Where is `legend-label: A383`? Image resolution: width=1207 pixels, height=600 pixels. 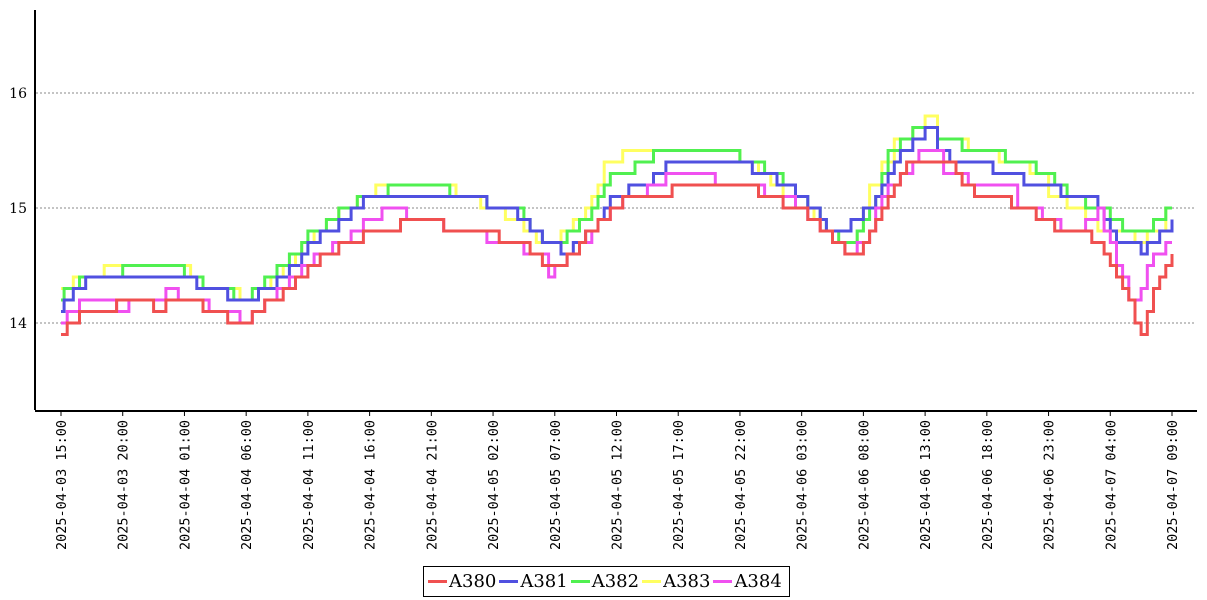
legend-label: A383 is located at coordinates (687, 581).